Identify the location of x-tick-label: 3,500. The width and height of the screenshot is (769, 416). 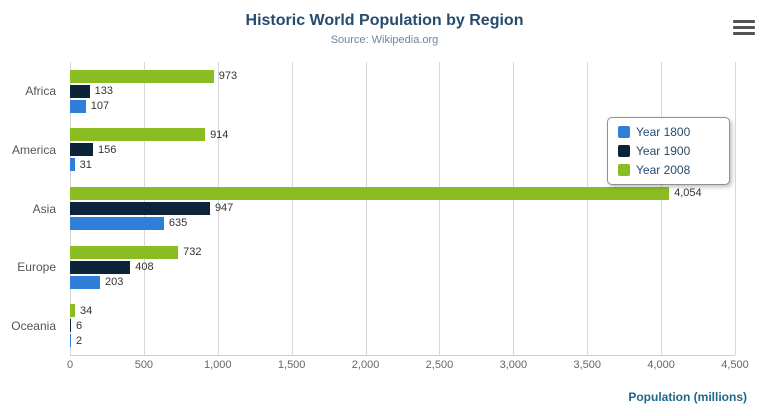
(587, 365).